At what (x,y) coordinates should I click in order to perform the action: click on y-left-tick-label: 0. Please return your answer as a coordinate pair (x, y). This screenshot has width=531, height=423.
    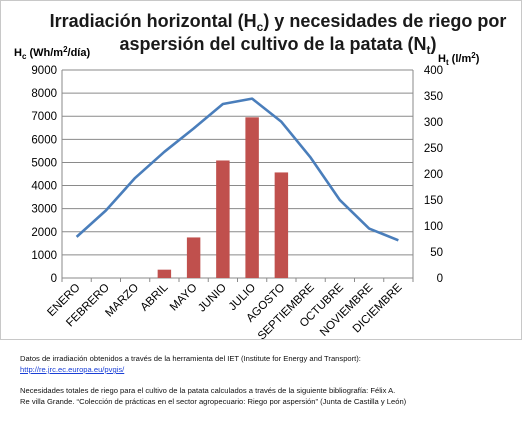
    Looking at the image, I should click on (54, 279).